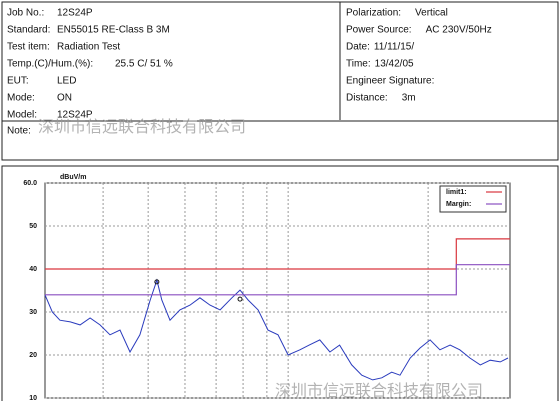 Image resolution: width=560 pixels, height=401 pixels. What do you see at coordinates (22, 115) in the screenshot?
I see `field-label: Model:` at bounding box center [22, 115].